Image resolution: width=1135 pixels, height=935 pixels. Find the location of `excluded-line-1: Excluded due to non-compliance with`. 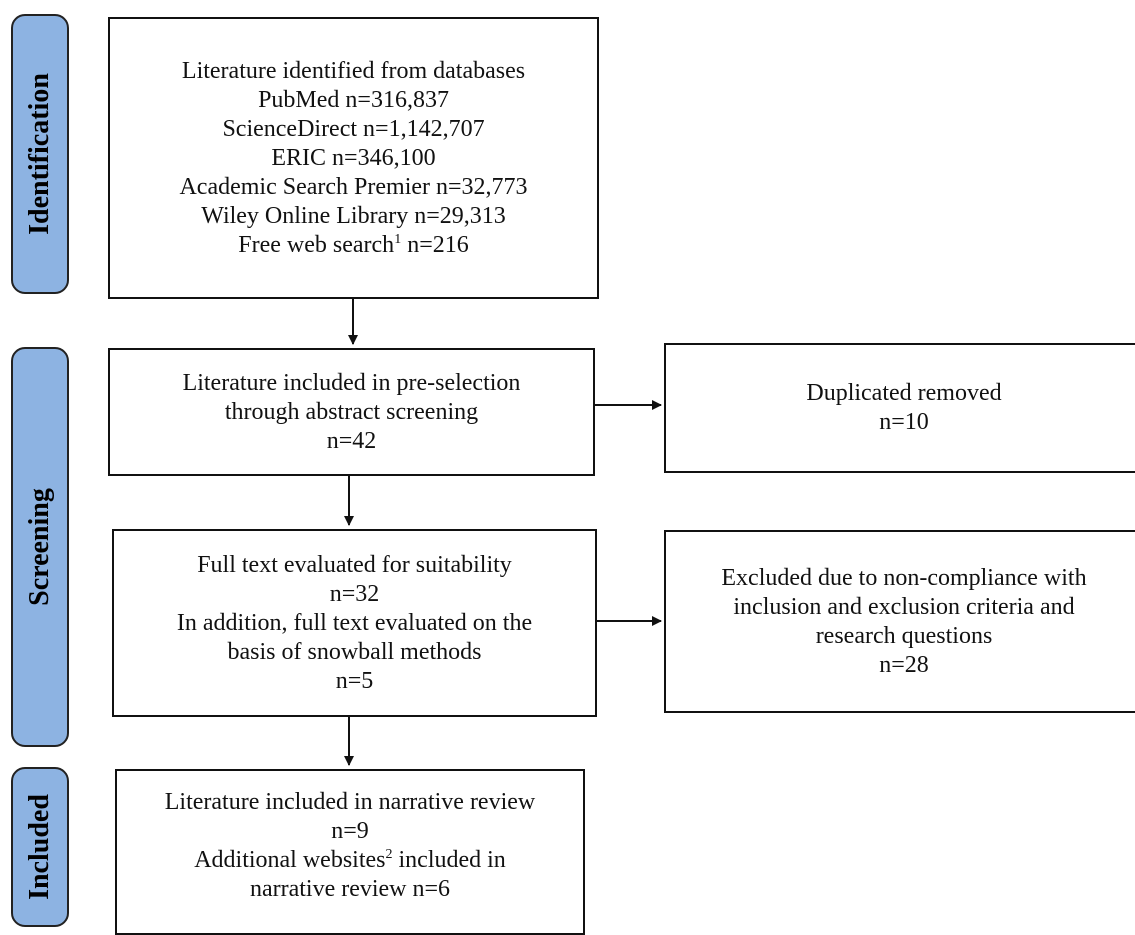

excluded-line-1: Excluded due to non-compliance with is located at coordinates (904, 577).